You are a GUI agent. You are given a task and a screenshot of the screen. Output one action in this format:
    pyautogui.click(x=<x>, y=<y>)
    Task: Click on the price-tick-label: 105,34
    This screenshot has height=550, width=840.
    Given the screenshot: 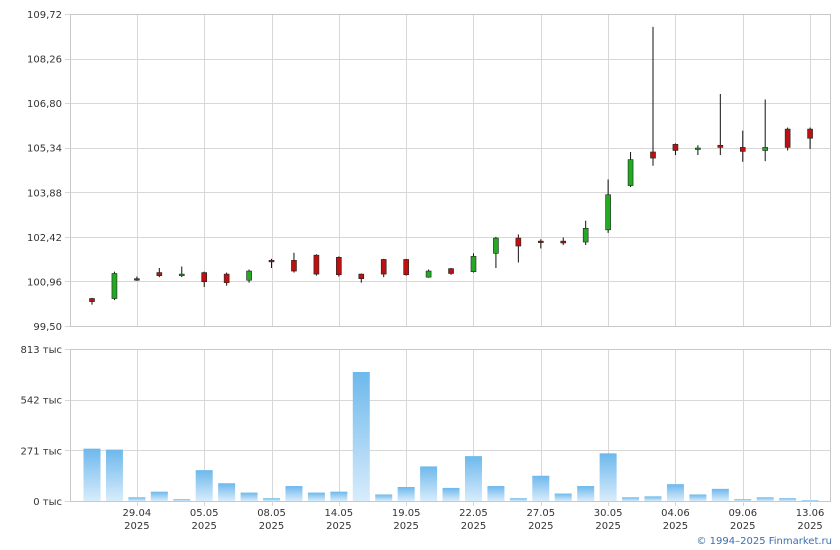 What is the action you would take?
    pyautogui.click(x=44, y=149)
    